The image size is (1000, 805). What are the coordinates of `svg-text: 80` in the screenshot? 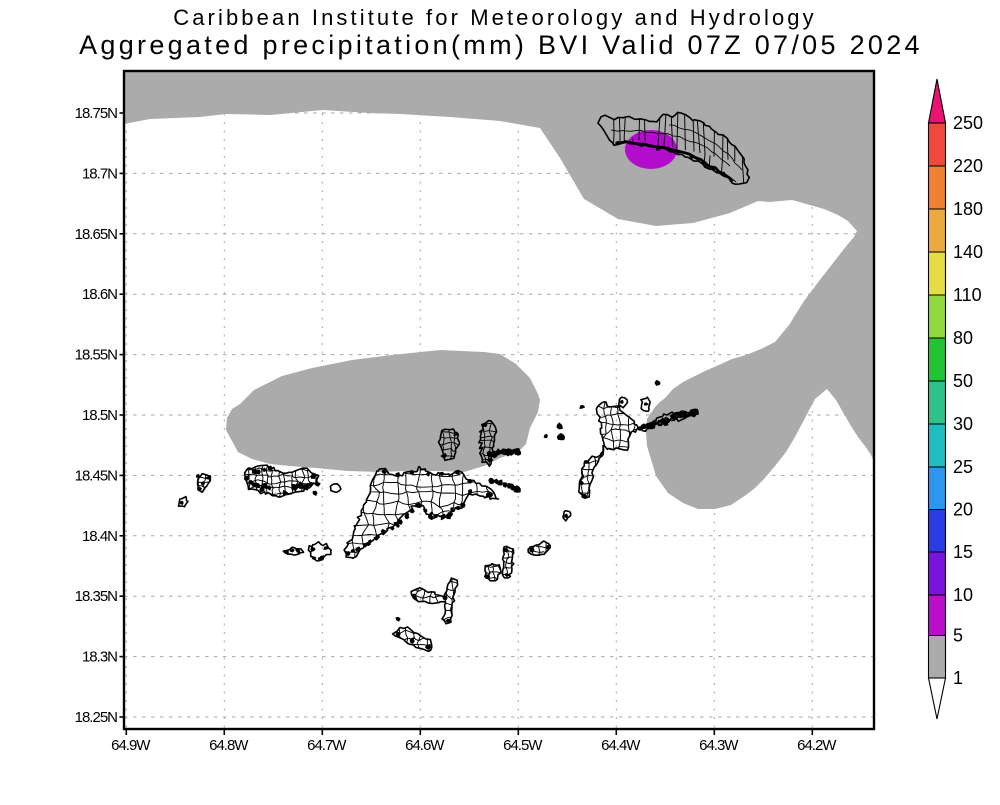 It's located at (963, 338).